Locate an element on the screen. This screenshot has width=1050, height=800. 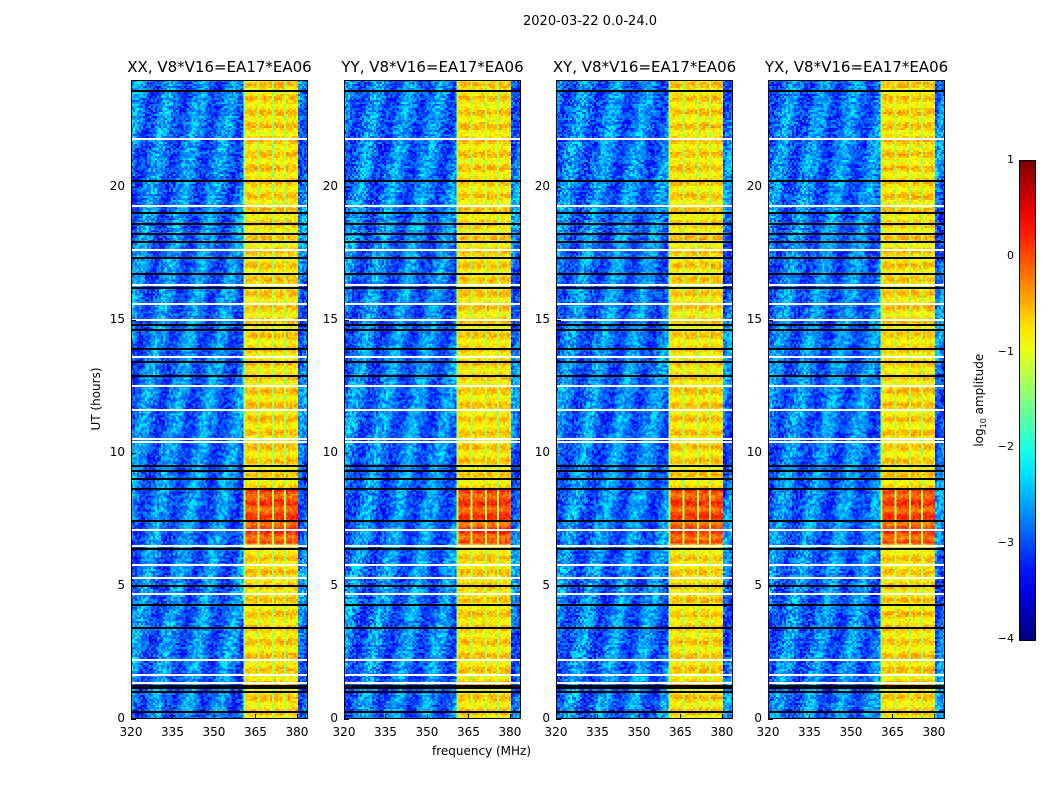
x-tick-label: 380 is located at coordinates (934, 732).